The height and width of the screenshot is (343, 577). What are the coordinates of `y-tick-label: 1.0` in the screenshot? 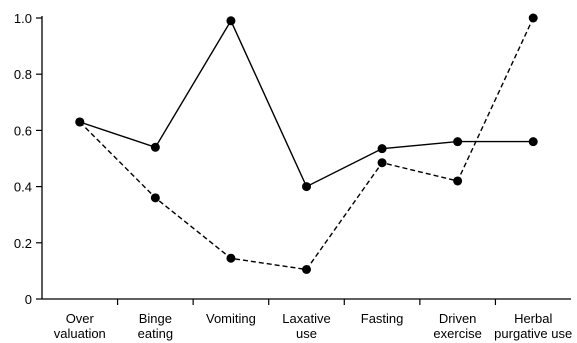 It's located at (23, 18).